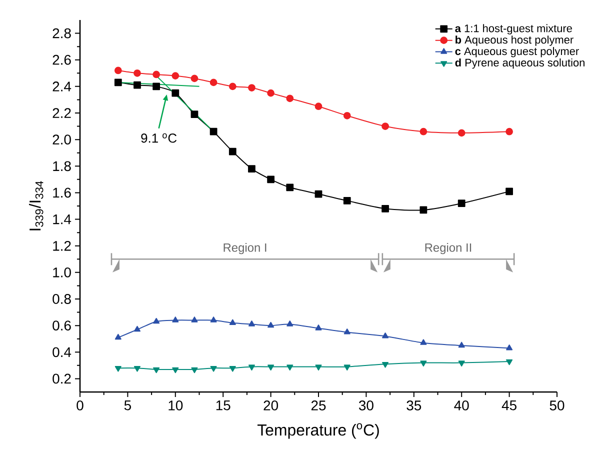  I want to click on x-tick-label: 45, so click(509, 405).